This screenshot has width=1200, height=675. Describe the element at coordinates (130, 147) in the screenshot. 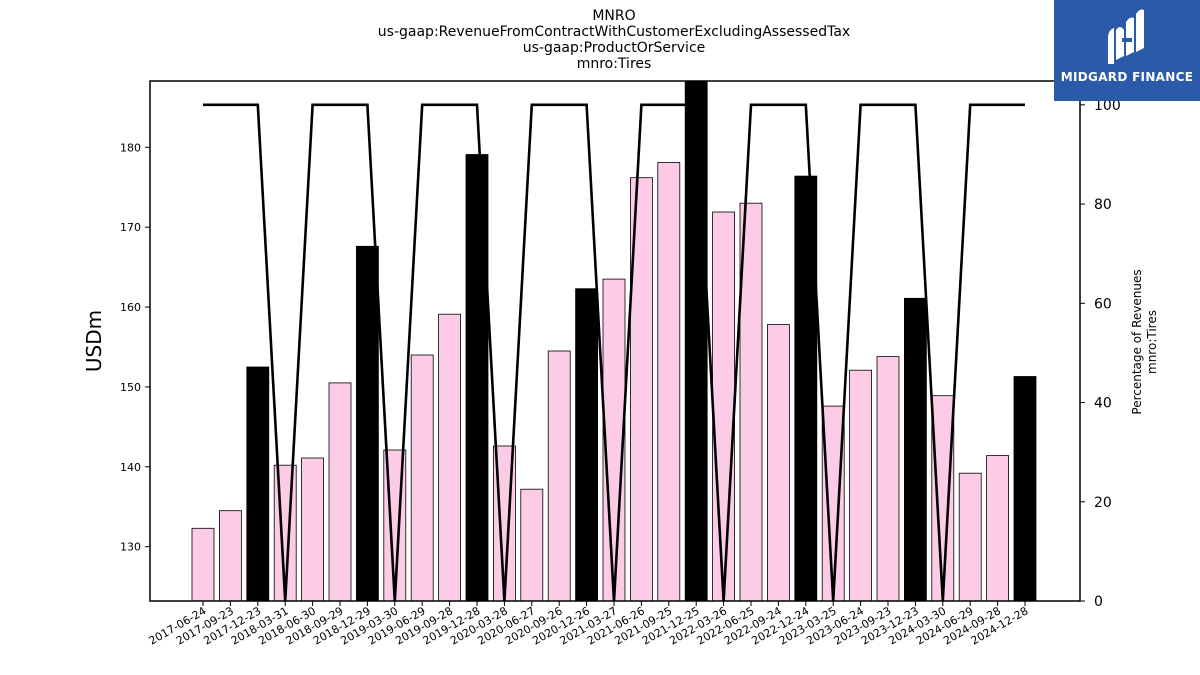

I see `y-tick-label: 180` at that location.